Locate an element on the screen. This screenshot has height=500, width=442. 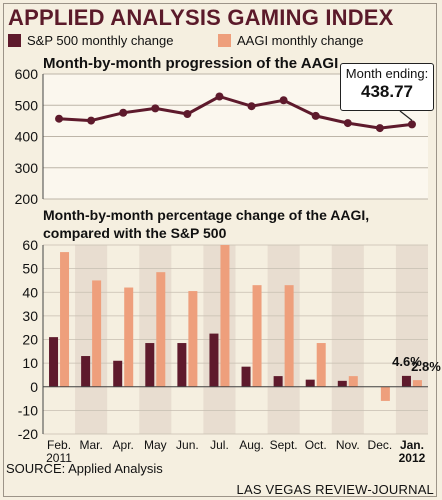
bar-y-tick-label: -10 is located at coordinates (28, 410).